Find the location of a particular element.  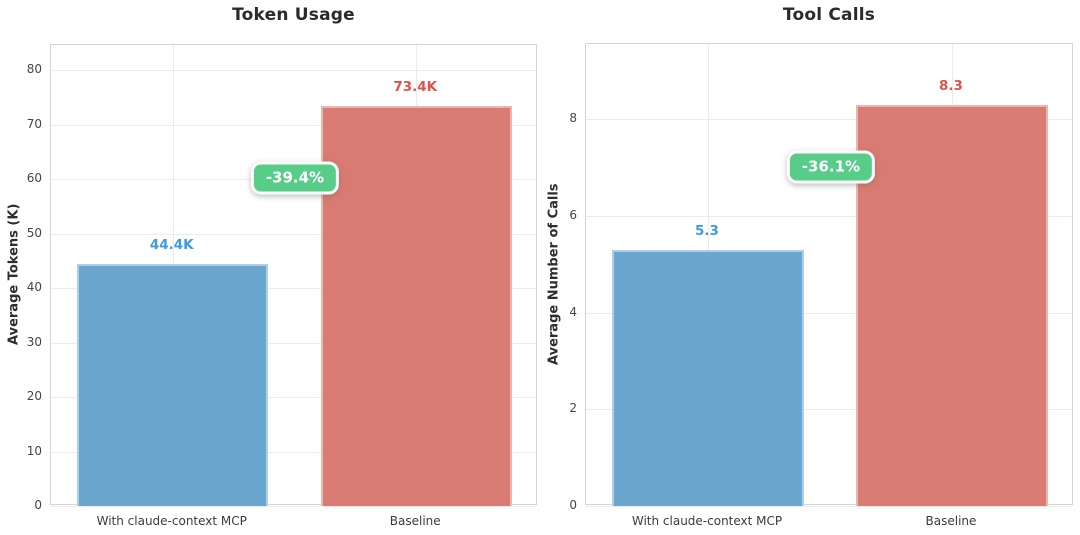

bar-value-label: 8.3 is located at coordinates (951, 85).